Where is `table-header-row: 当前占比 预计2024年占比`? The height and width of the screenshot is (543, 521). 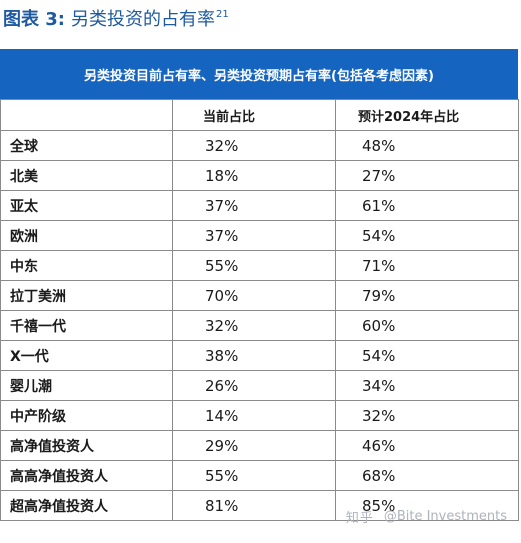
table-header-row: 当前占比 预计2024年占比 is located at coordinates (259, 115).